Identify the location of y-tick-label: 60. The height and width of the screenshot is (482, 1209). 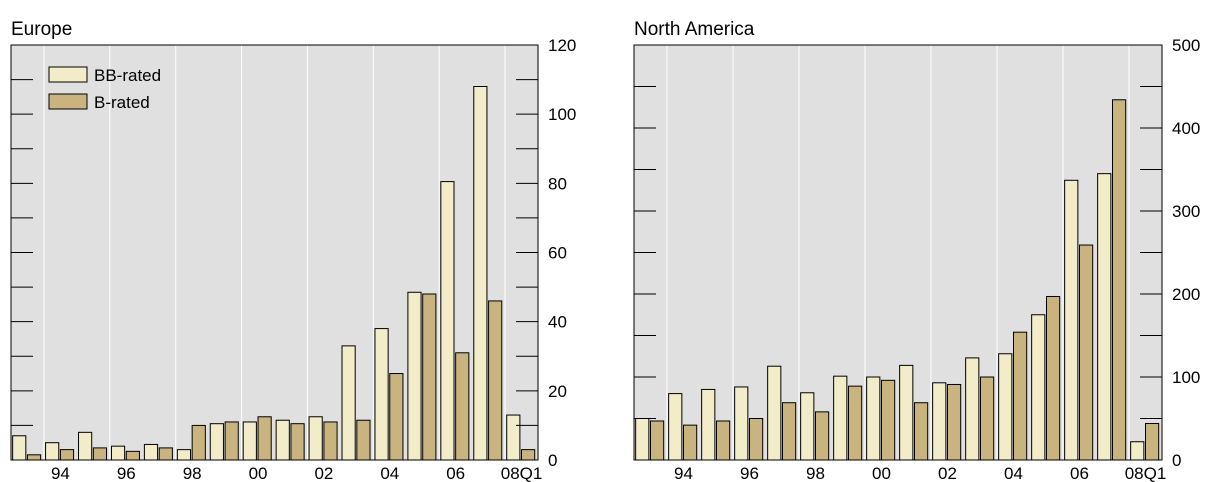
(557, 253).